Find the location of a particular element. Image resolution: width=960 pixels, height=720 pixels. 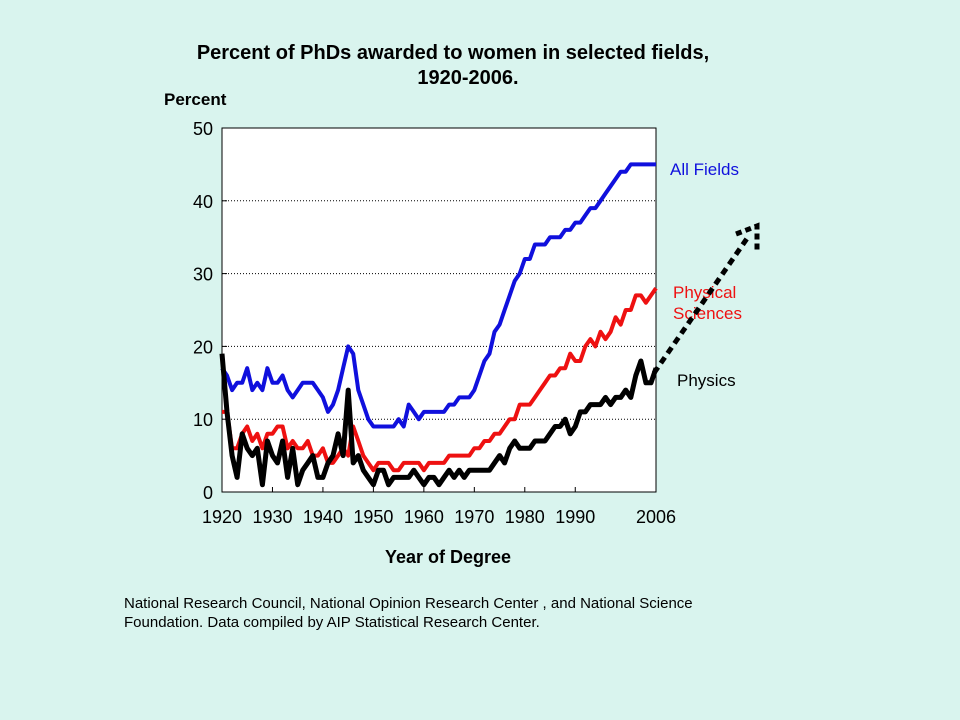

x-tick-label: 1990 is located at coordinates (575, 517).